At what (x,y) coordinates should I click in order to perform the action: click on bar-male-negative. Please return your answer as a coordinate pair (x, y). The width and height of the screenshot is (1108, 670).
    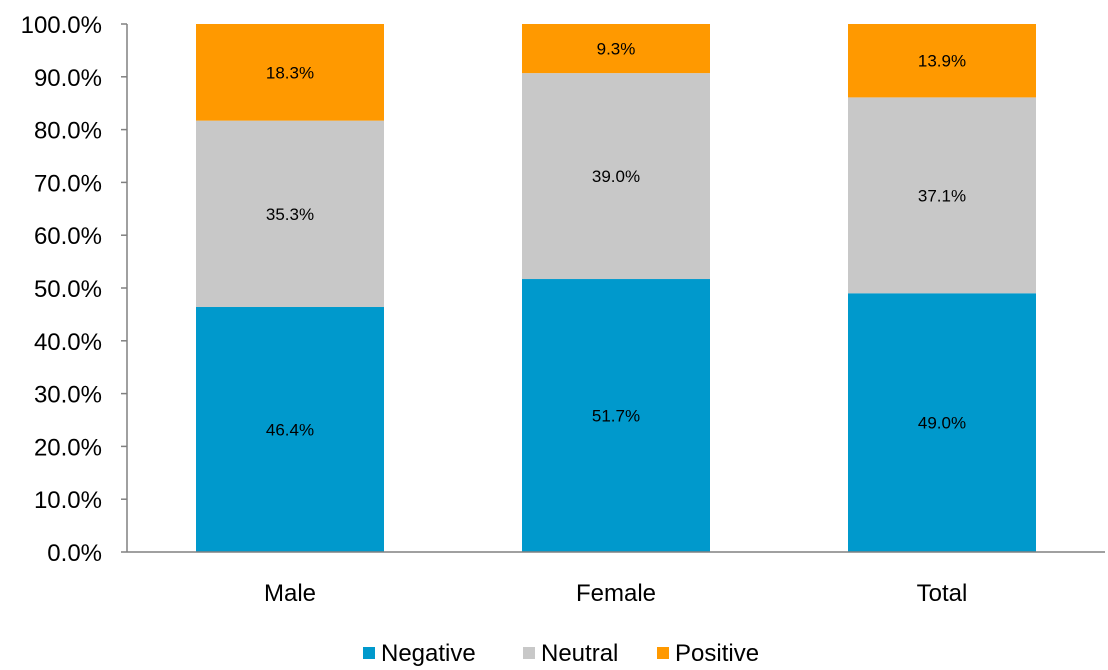
    Looking at the image, I should click on (290, 429).